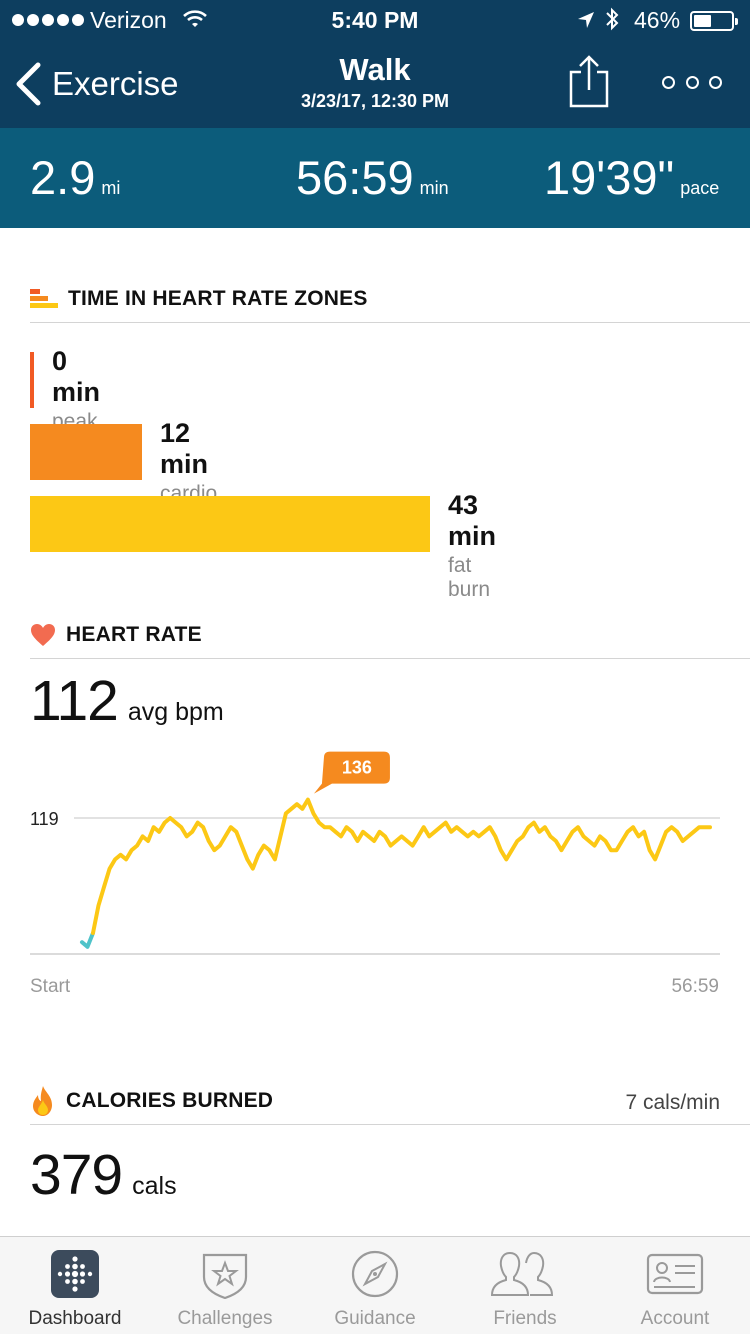 The width and height of the screenshot is (750, 1334). I want to click on hr-zones-title: TIME IN HEART RATE ZONES, so click(218, 298).